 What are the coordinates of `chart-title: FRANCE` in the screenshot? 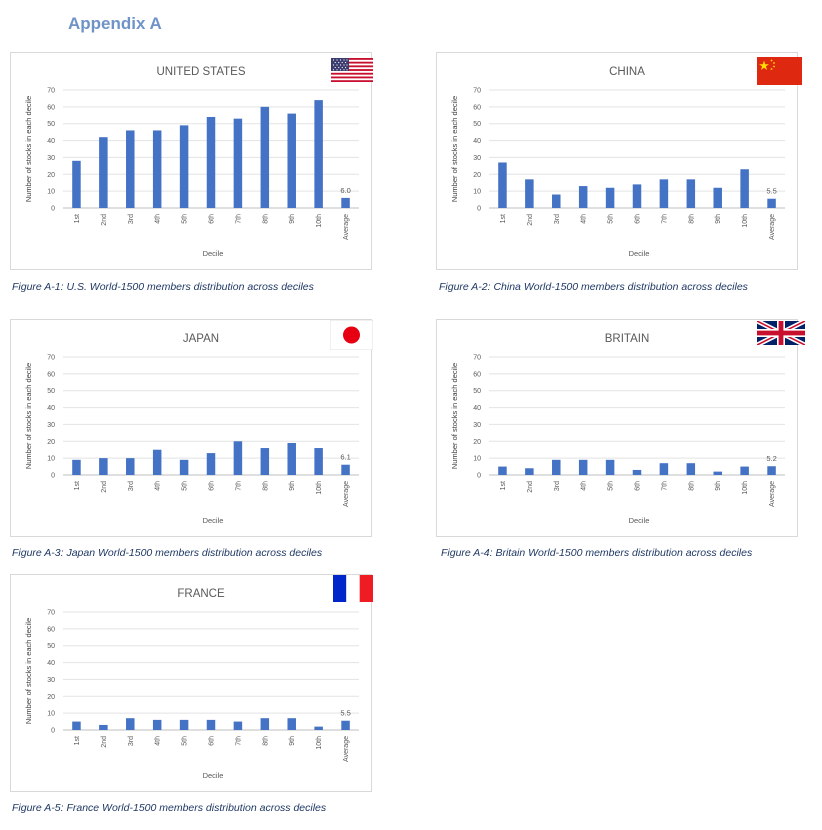 It's located at (201, 594).